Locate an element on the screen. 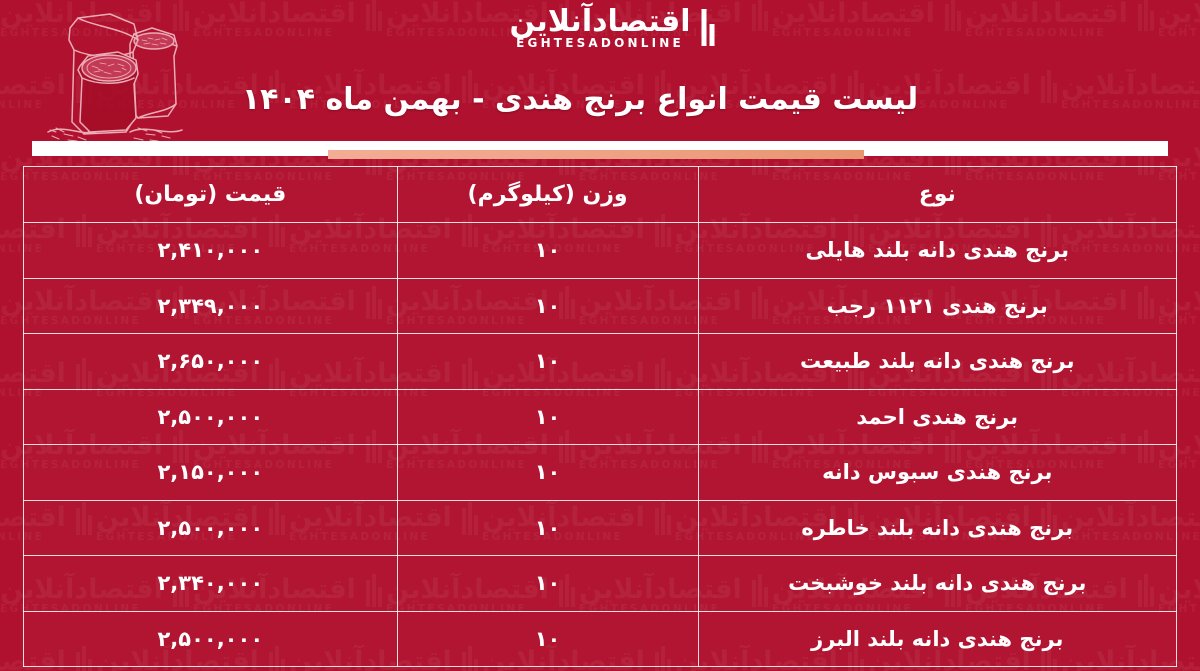  cell-type: برنج هندی دانه بلند طبیعت is located at coordinates (937, 361).